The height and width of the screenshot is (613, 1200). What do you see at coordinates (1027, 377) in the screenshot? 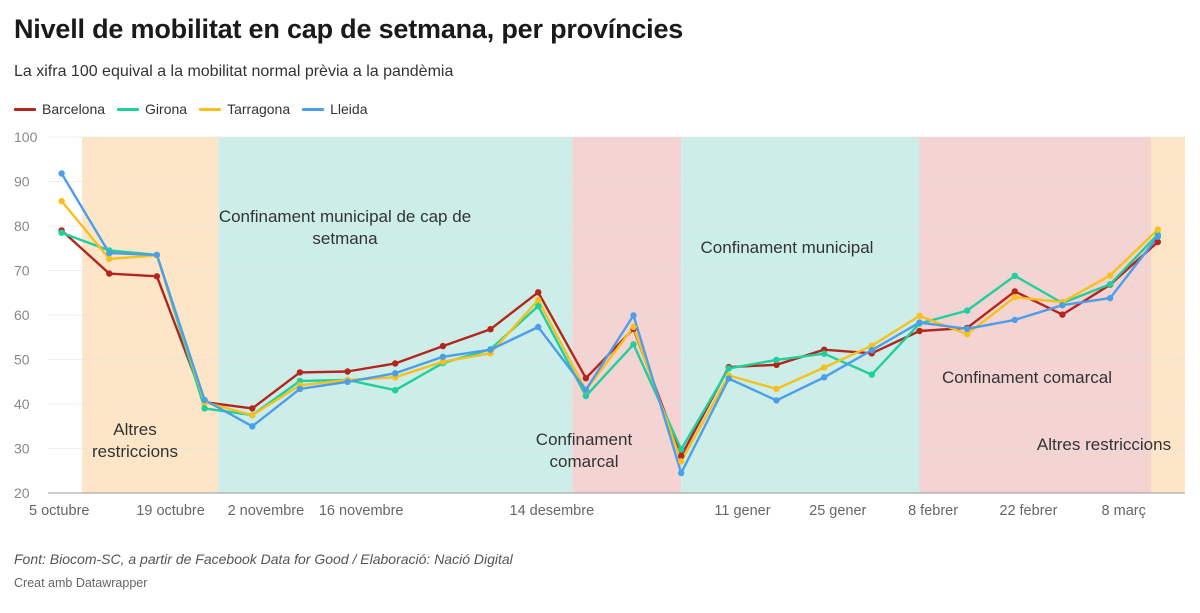
I see `band-label-4-confinament-comarcal: Confinament comarcal` at bounding box center [1027, 377].